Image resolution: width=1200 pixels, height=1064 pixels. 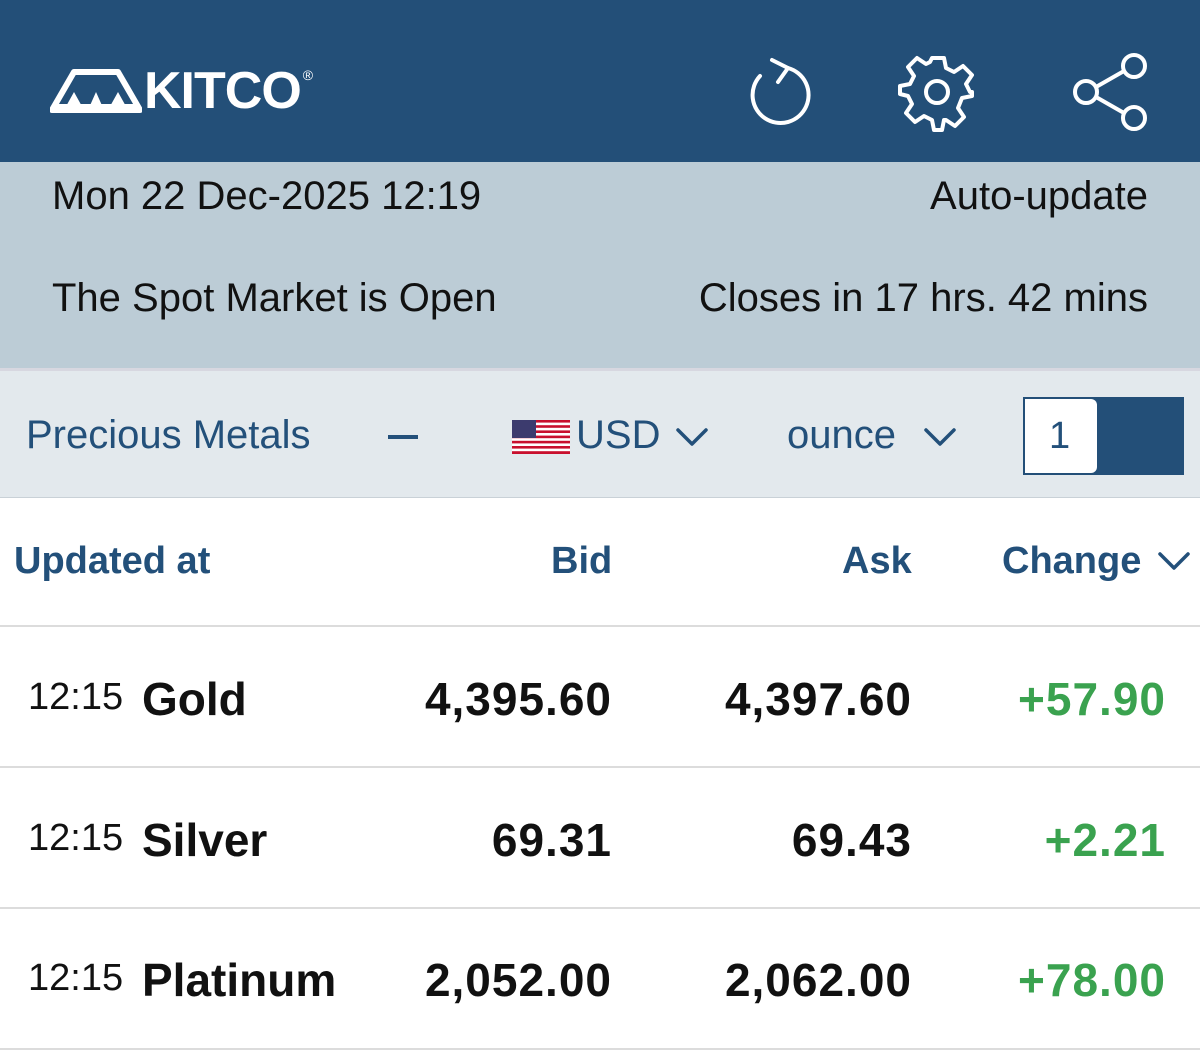 I want to click on current-datetime: Mon 22 Dec-2025 12:19, so click(x=267, y=196).